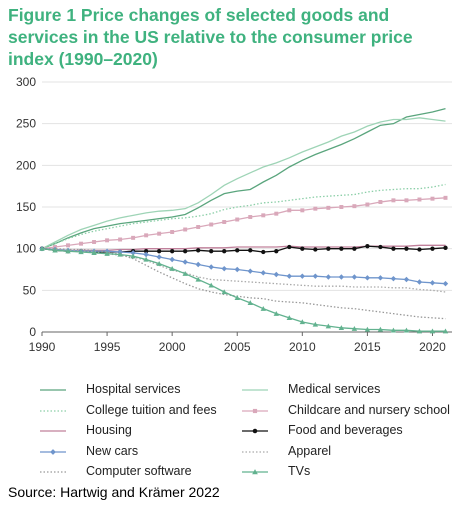 This screenshot has height=509, width=469. I want to click on legend-item-tvs: TVs, so click(350, 472).